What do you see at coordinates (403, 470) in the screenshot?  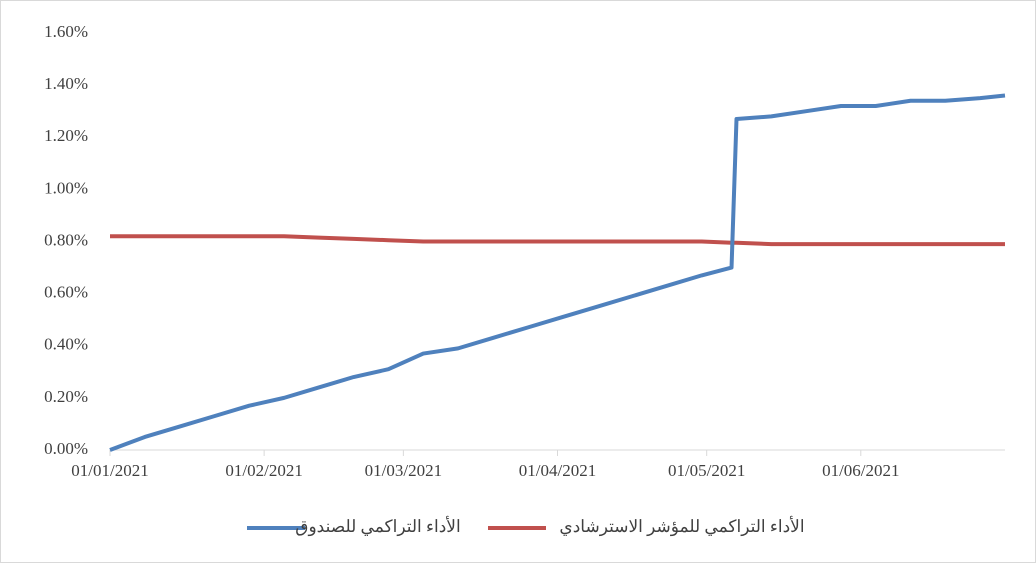 I see `x-tick-label: 01/03/2021` at bounding box center [403, 470].